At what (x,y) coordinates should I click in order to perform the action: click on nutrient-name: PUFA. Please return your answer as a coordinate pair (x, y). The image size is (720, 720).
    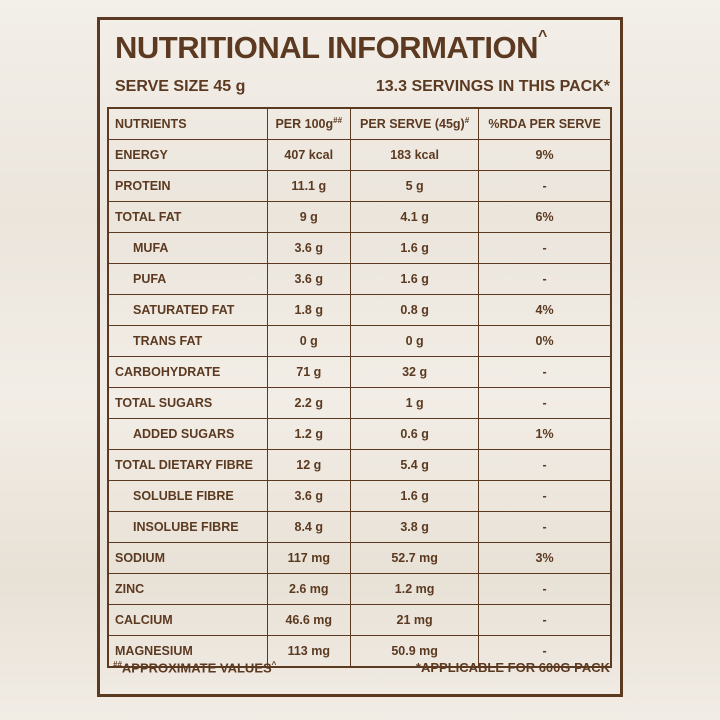
    Looking at the image, I should click on (187, 279).